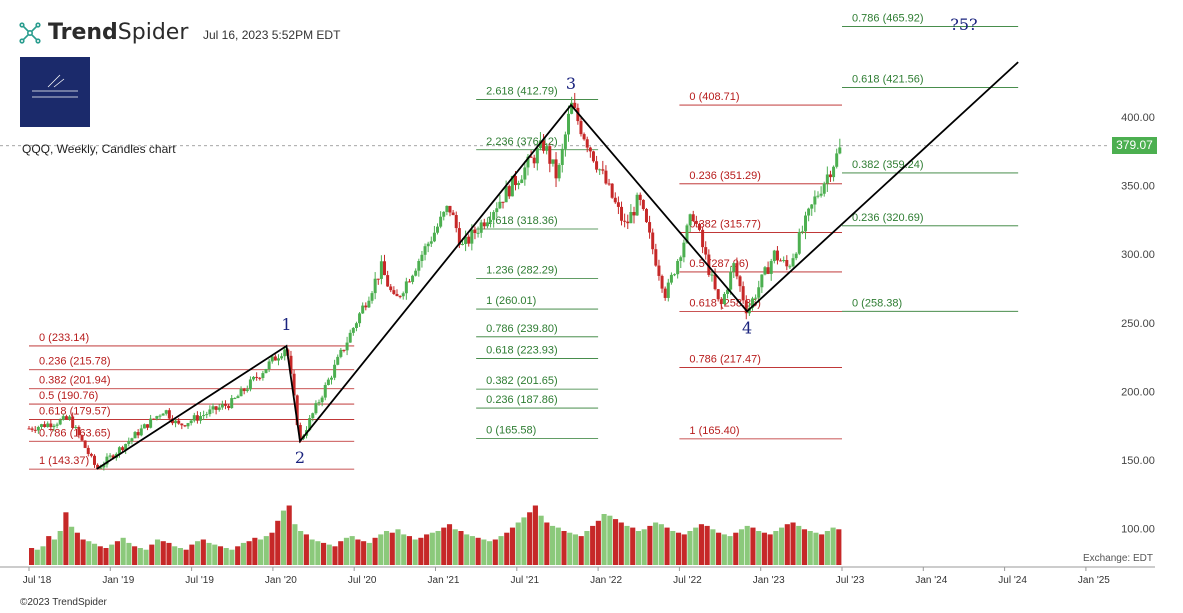 Image resolution: width=1183 pixels, height=613 pixels. Describe the element at coordinates (75, 362) in the screenshot. I see `fib-level-label: 0.236 (215.78)` at that location.